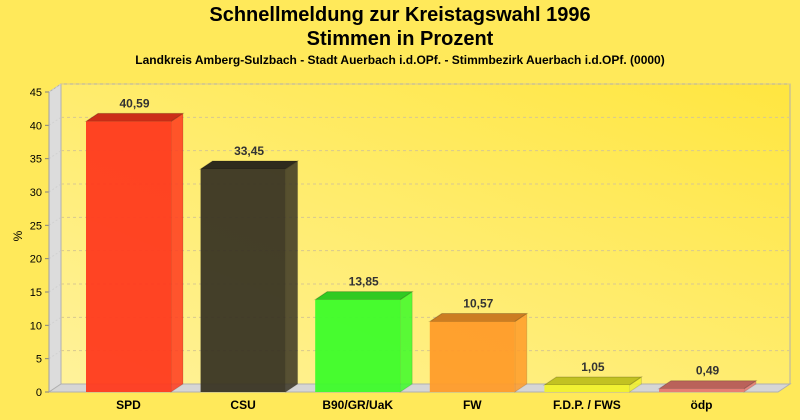 The width and height of the screenshot is (800, 420). Describe the element at coordinates (36, 93) in the screenshot. I see `y-tick-label: 45` at that location.